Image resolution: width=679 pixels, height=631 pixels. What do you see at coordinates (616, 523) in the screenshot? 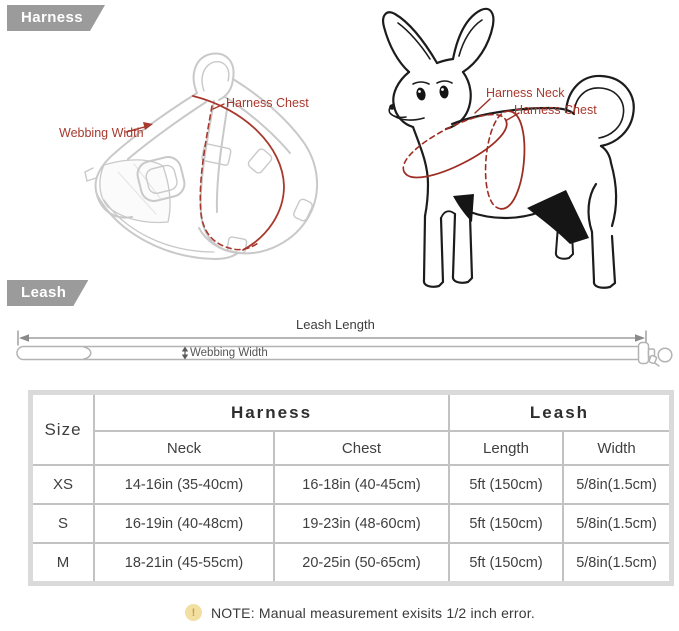
I see `table-row-s-width: 5/8in(1.5cm)` at bounding box center [616, 523].